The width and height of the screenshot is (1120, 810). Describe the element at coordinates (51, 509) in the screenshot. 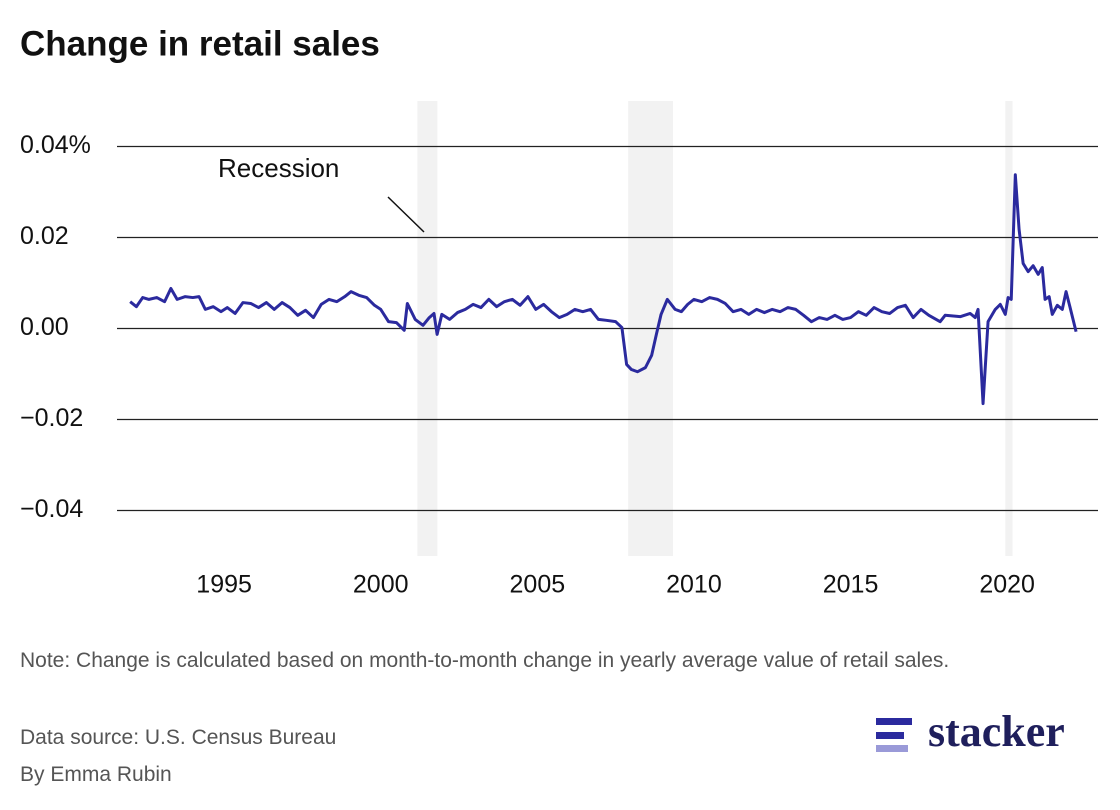

I see `y-tick-label: −0.04` at that location.